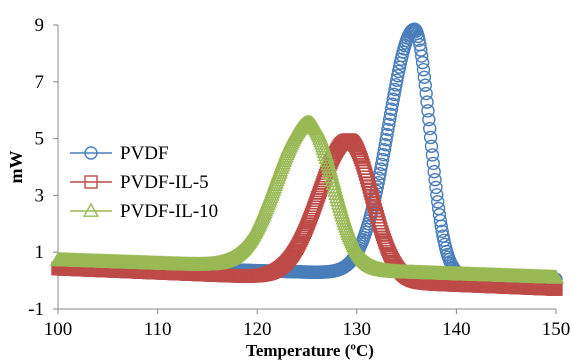 This screenshot has height=360, width=571. Describe the element at coordinates (257, 329) in the screenshot. I see `x-tick-label: 120` at that location.